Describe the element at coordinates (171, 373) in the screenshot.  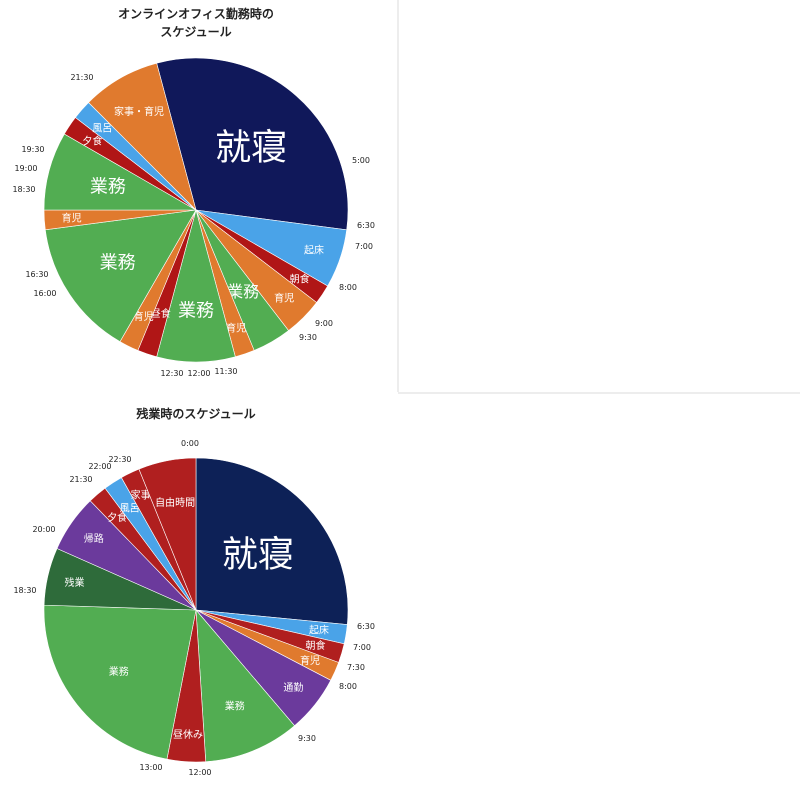
I see `time-label: 12:30` at that location.